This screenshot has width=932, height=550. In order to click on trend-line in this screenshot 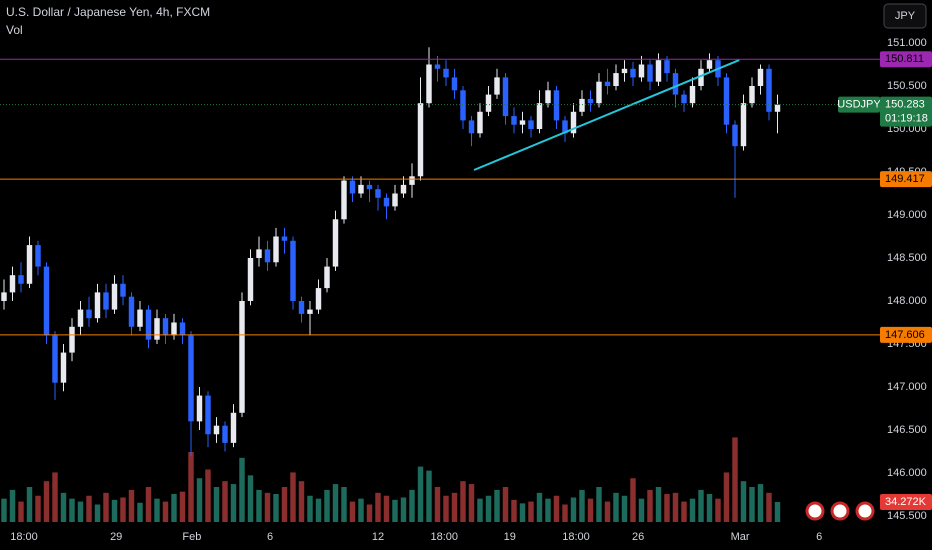, I will do `click(606, 115)`.